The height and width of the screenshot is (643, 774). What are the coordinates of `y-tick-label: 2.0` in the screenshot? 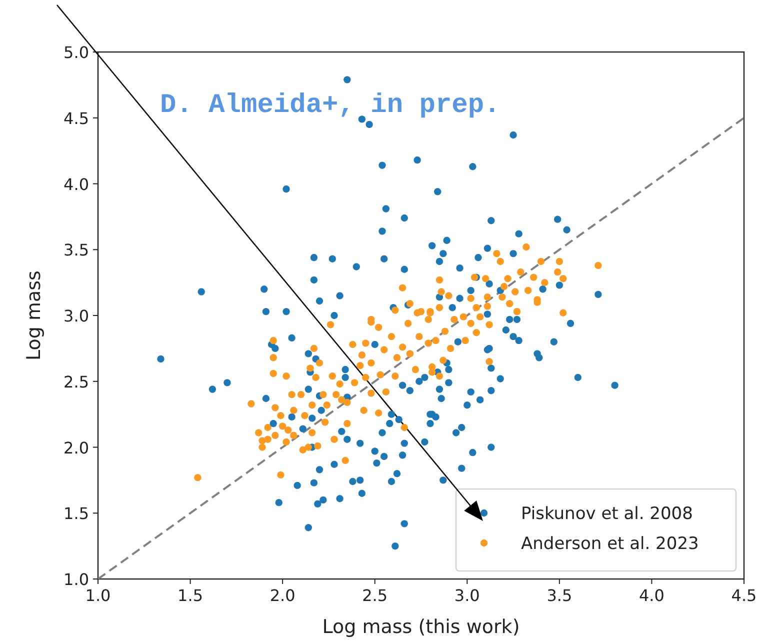 It's located at (76, 448).